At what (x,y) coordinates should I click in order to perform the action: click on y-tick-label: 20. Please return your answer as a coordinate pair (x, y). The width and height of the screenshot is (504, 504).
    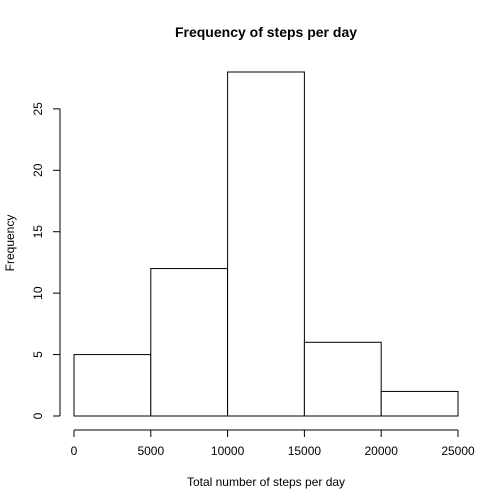
    Looking at the image, I should click on (38, 170).